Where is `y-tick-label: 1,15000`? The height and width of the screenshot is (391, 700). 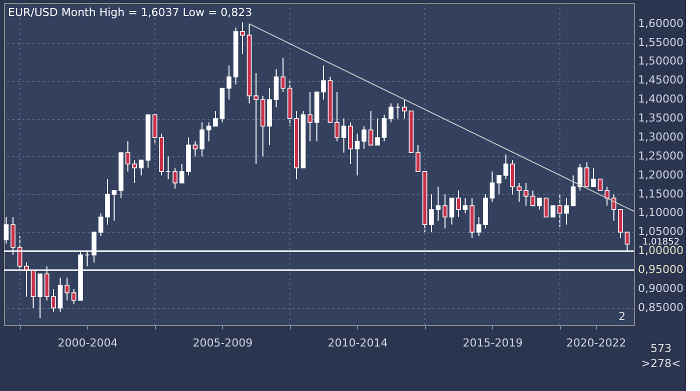
y-tick-label: 1,15000 is located at coordinates (661, 193).